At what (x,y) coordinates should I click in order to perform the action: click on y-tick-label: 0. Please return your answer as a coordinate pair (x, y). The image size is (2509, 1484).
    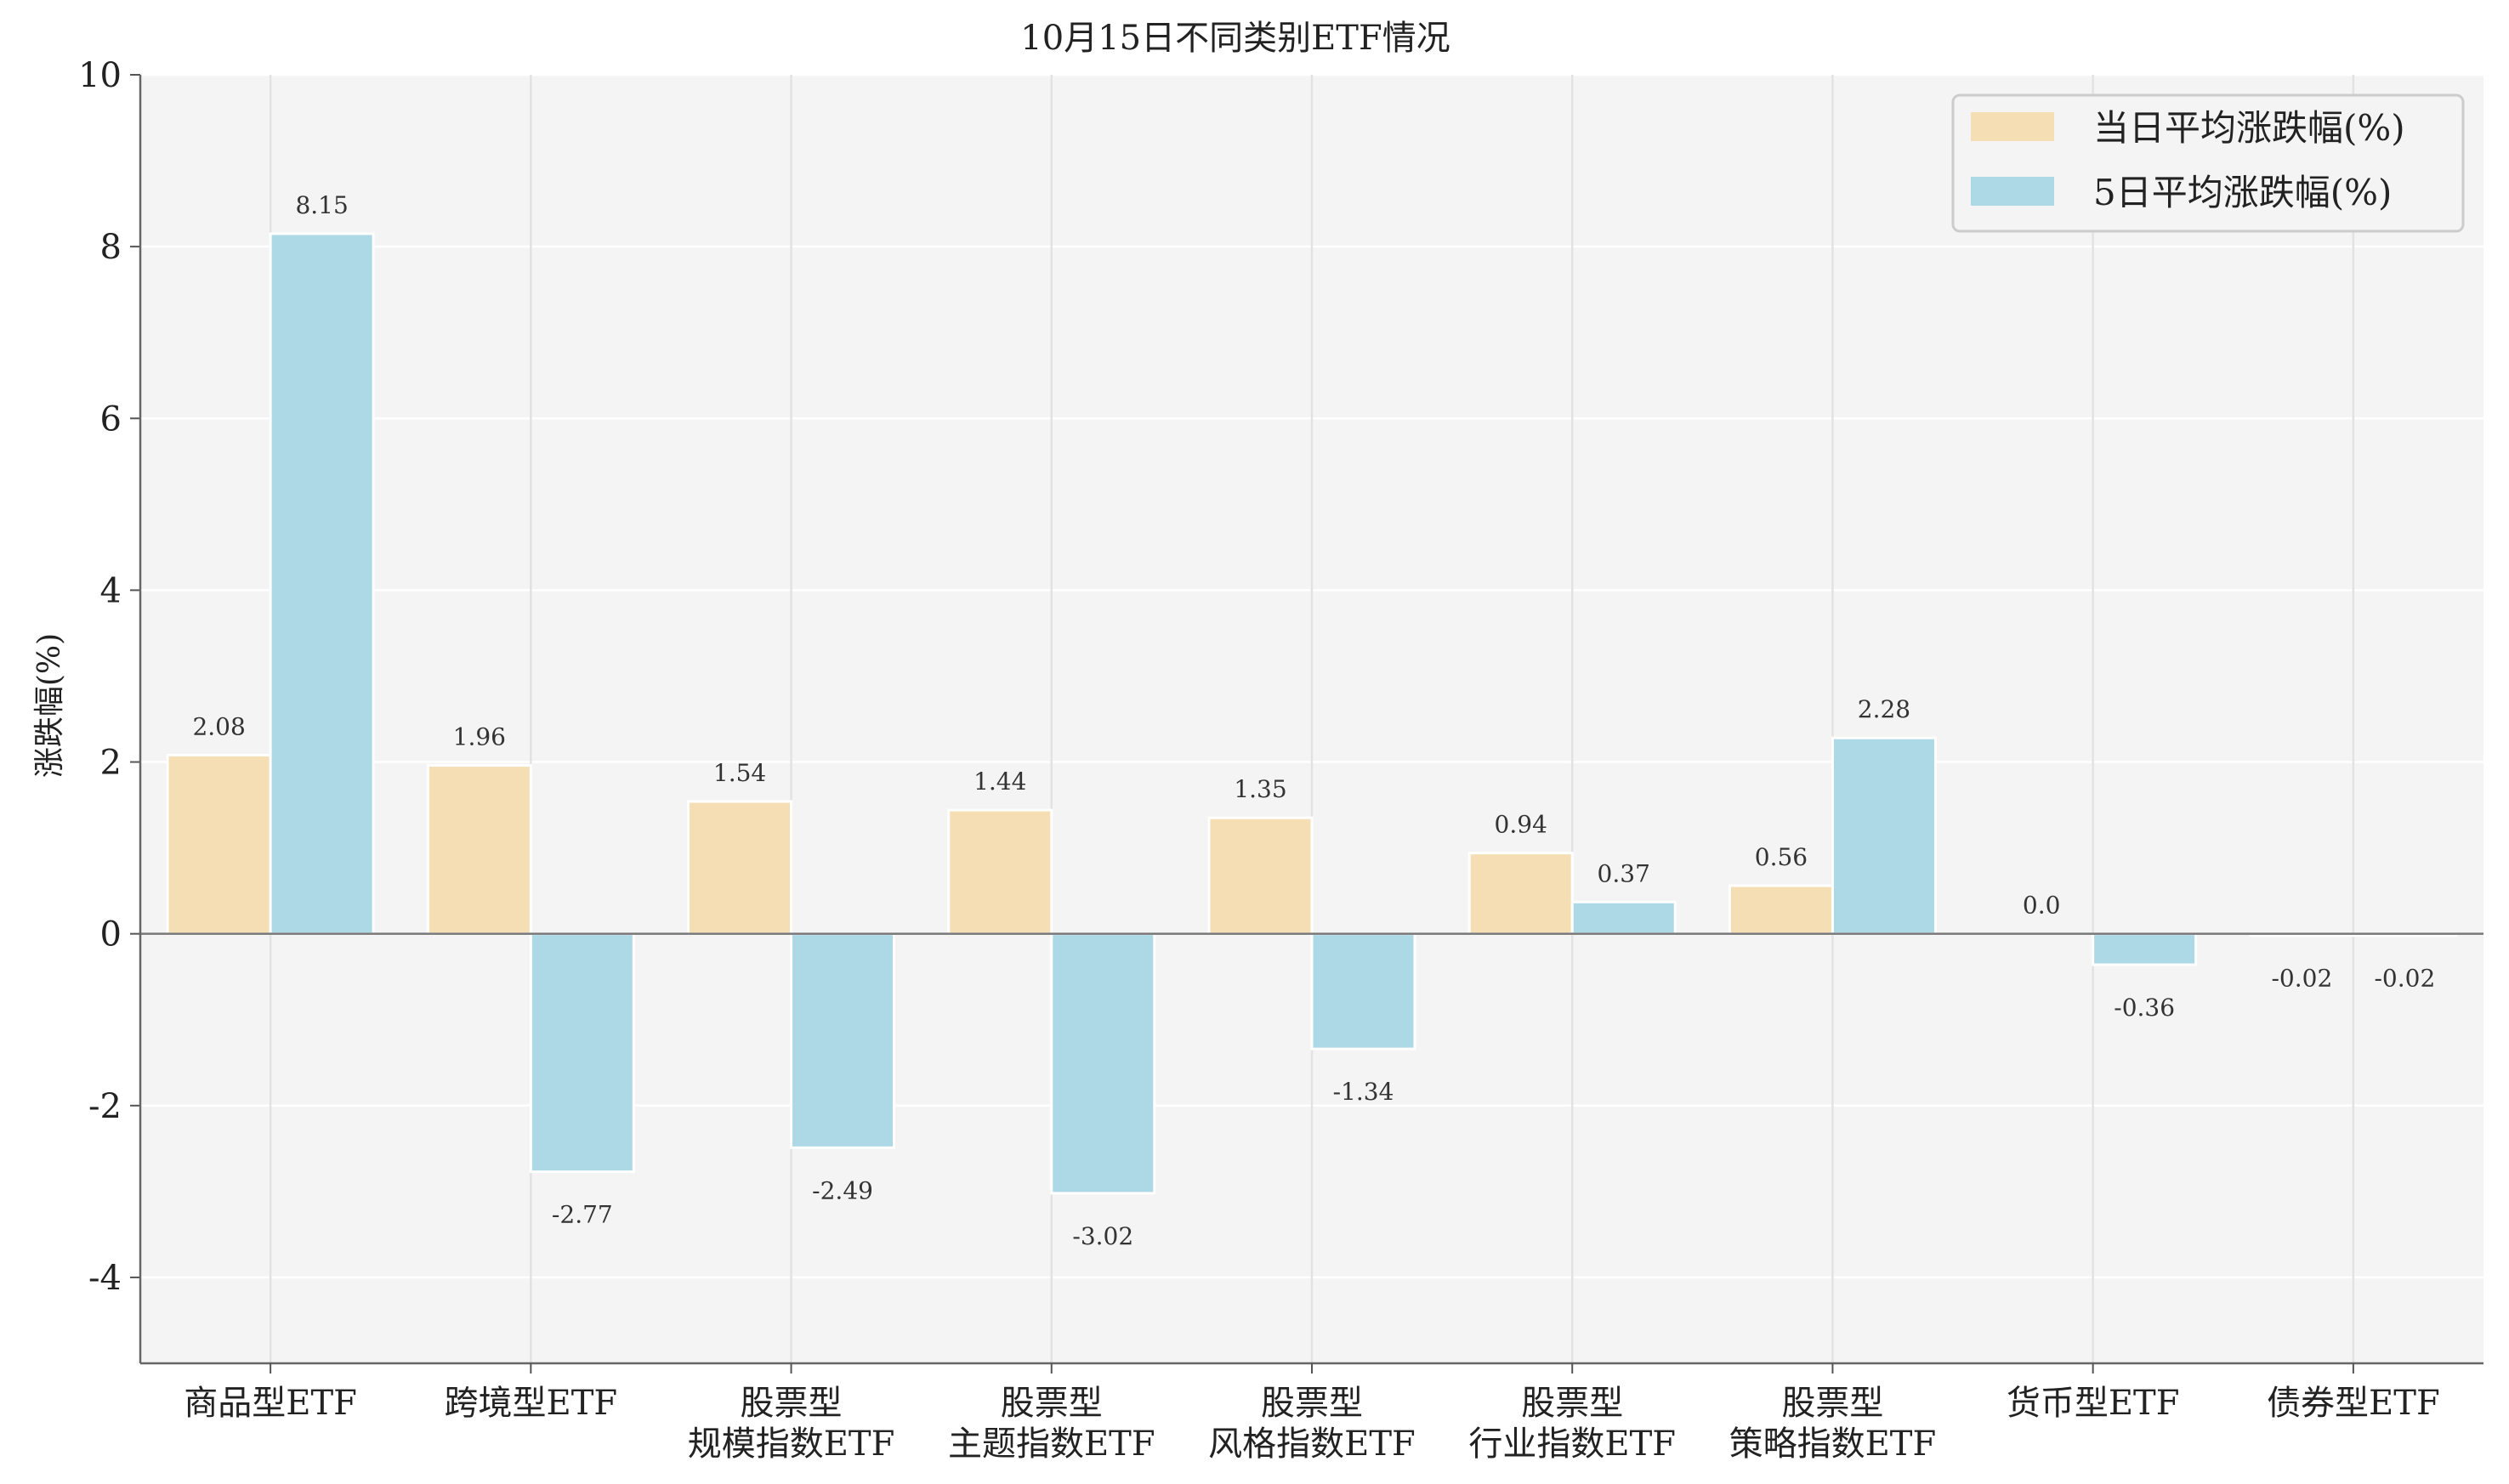
    Looking at the image, I should click on (111, 934).